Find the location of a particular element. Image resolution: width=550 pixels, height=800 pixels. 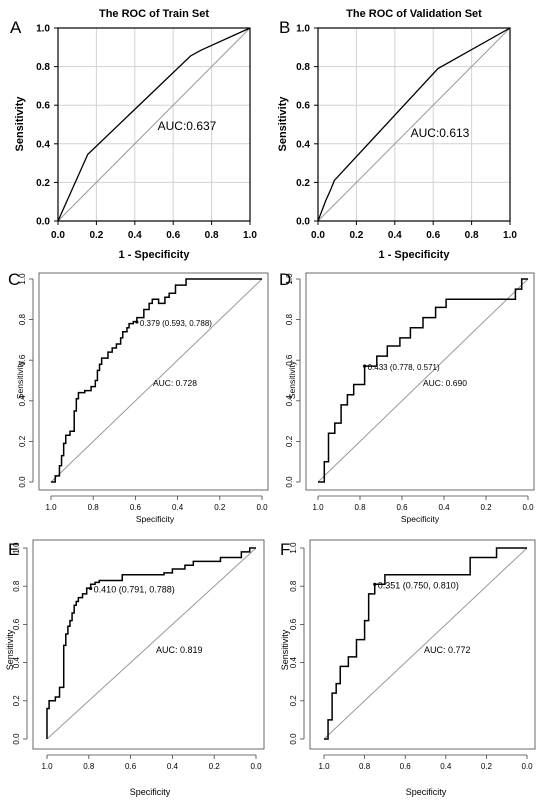

auc-label: AUC: 0.690 is located at coordinates (445, 383).